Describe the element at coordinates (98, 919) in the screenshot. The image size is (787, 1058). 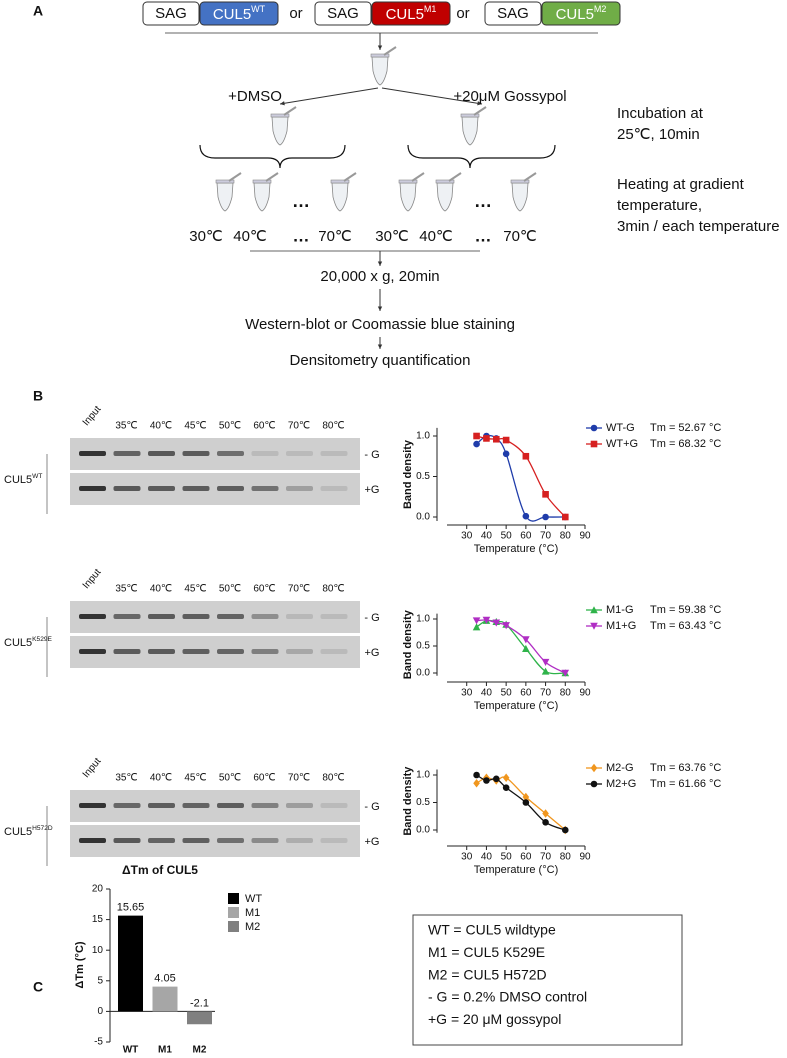
I see `y-tick-label: 15` at that location.